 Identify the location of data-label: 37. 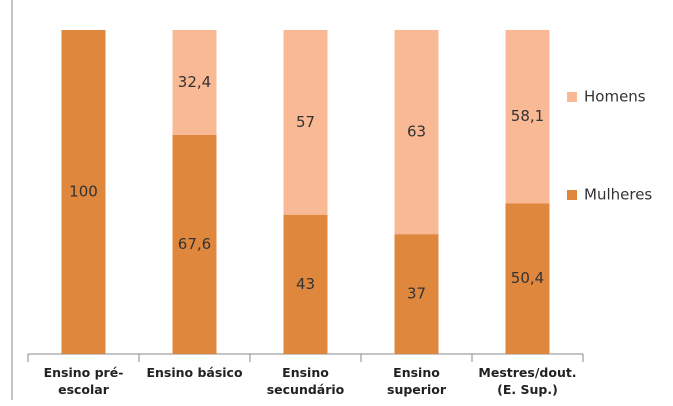
(416, 294).